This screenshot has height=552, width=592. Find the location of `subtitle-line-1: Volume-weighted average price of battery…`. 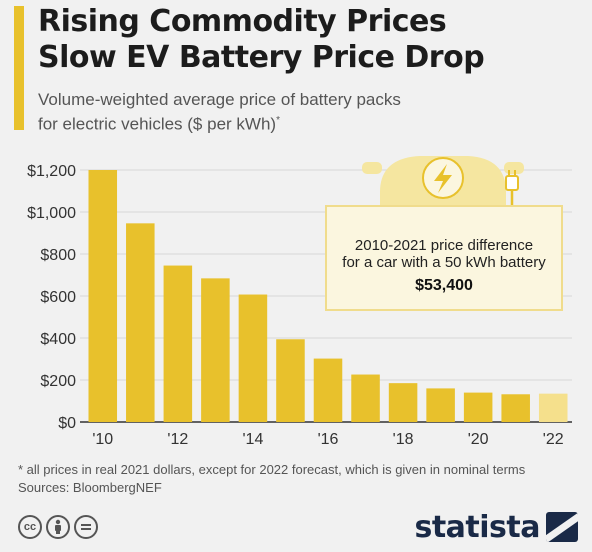

subtitle-line-1: Volume-weighted average price of battery… is located at coordinates (219, 99).